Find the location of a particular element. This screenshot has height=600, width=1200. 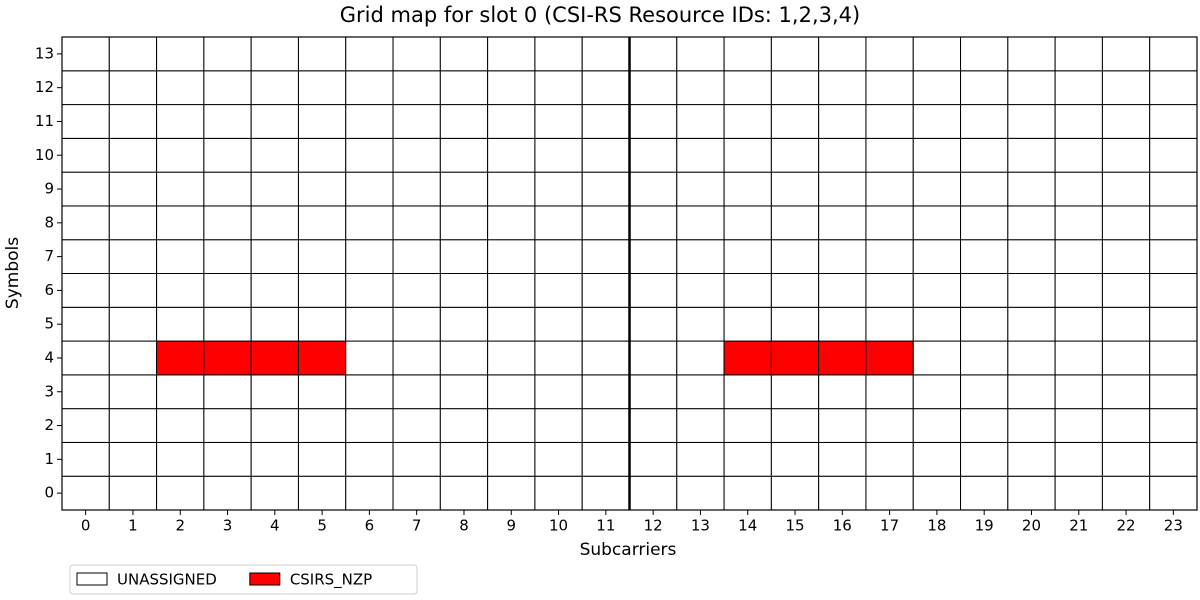

y-tick-label: 5 is located at coordinates (49, 324).